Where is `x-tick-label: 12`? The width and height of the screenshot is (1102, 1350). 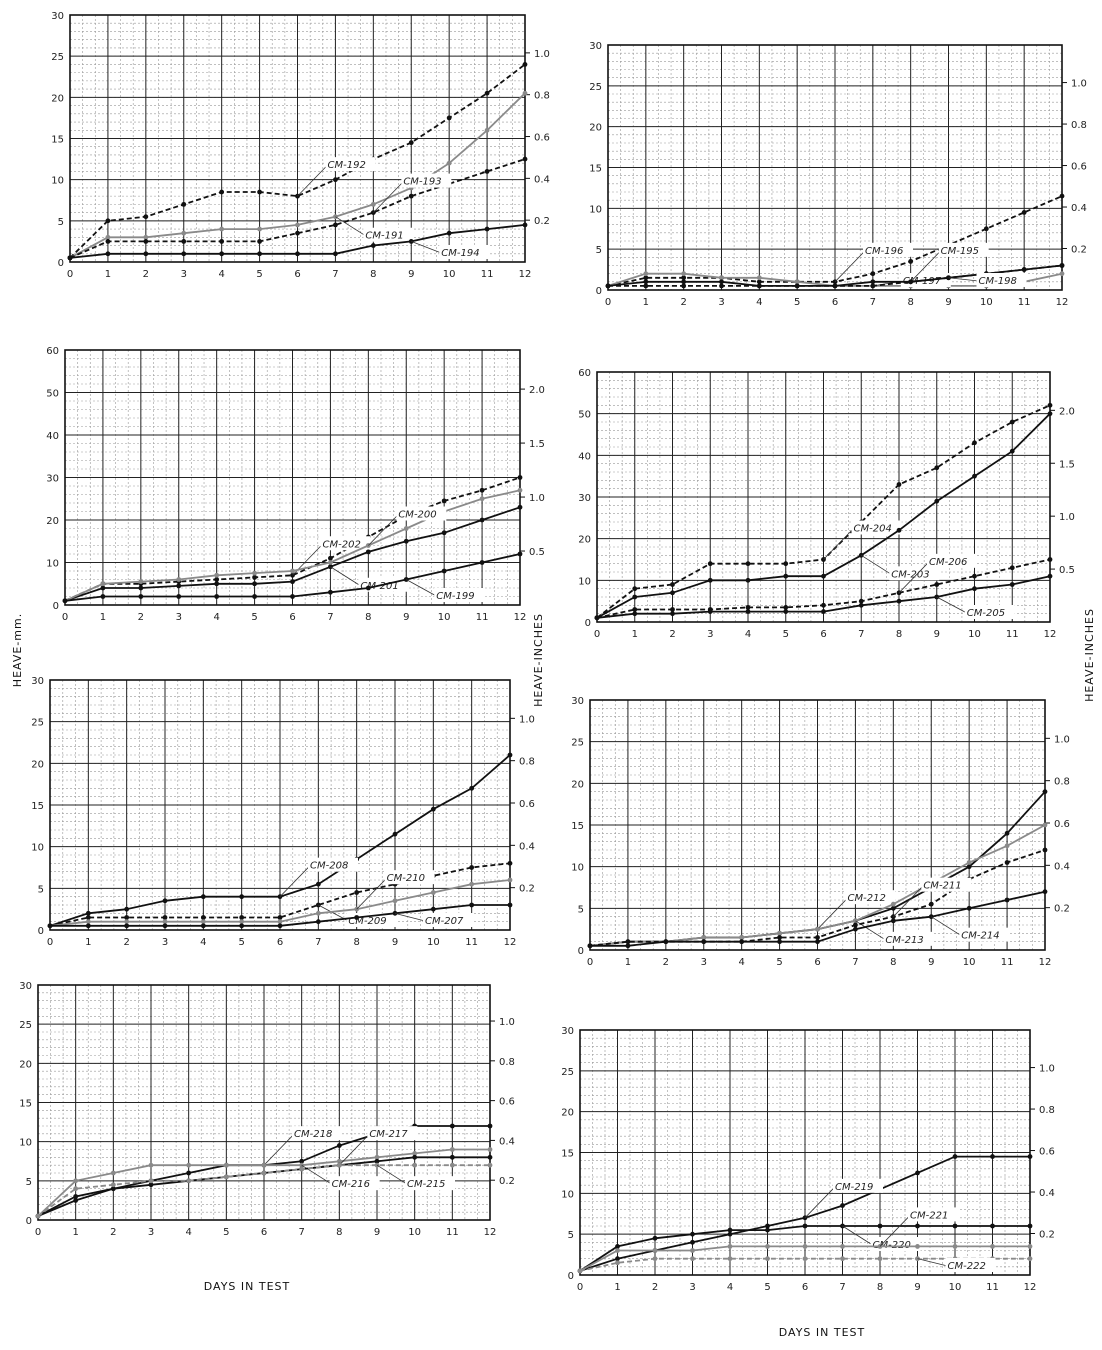 x-tick-label: 12 is located at coordinates (1030, 1287).